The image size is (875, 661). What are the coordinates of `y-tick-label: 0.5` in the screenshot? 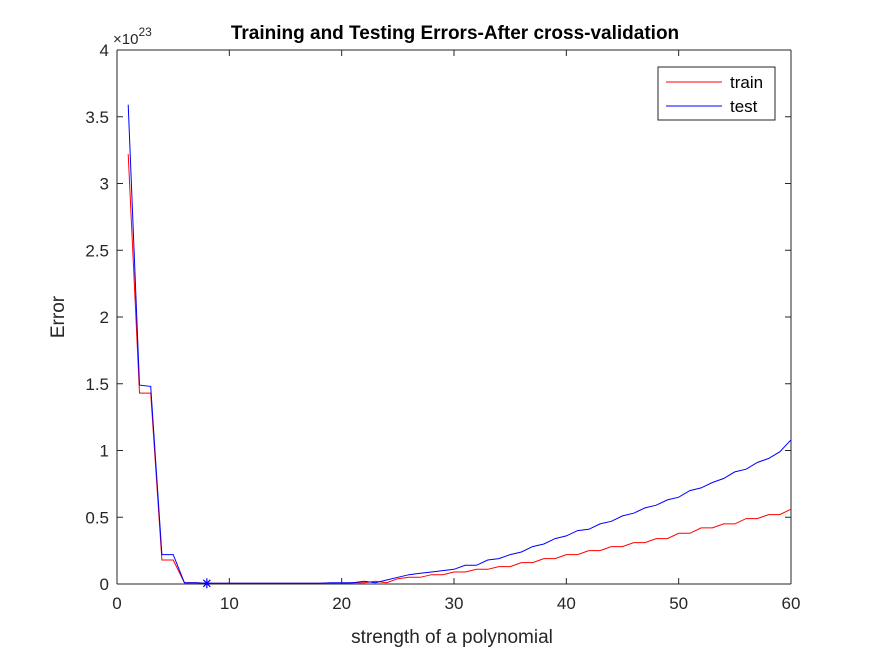 It's located at (97, 517).